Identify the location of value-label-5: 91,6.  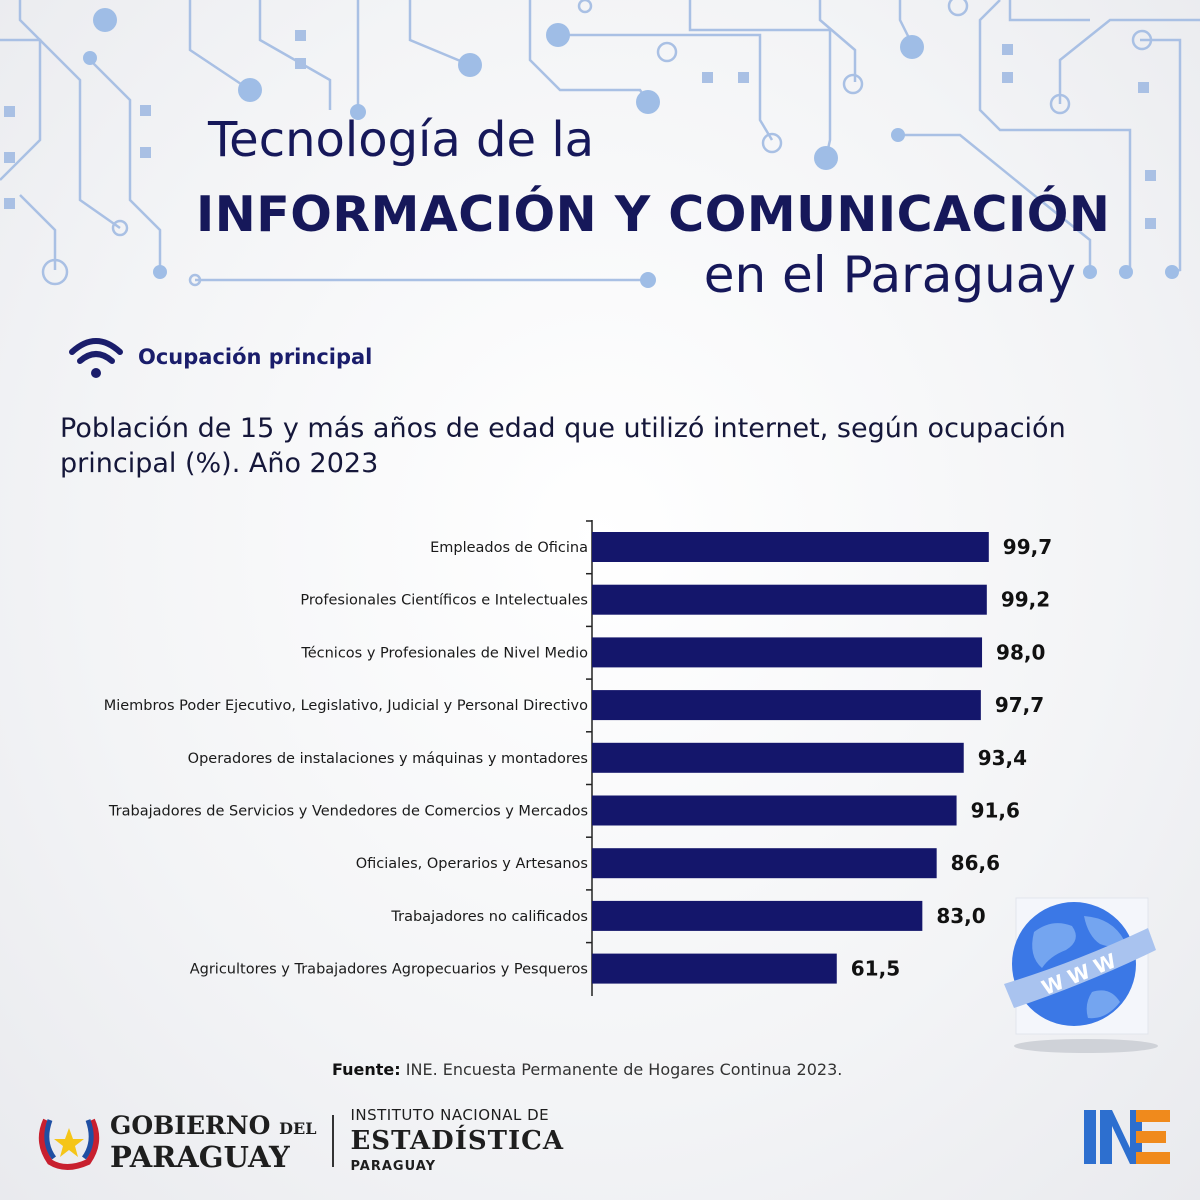
(995, 811).